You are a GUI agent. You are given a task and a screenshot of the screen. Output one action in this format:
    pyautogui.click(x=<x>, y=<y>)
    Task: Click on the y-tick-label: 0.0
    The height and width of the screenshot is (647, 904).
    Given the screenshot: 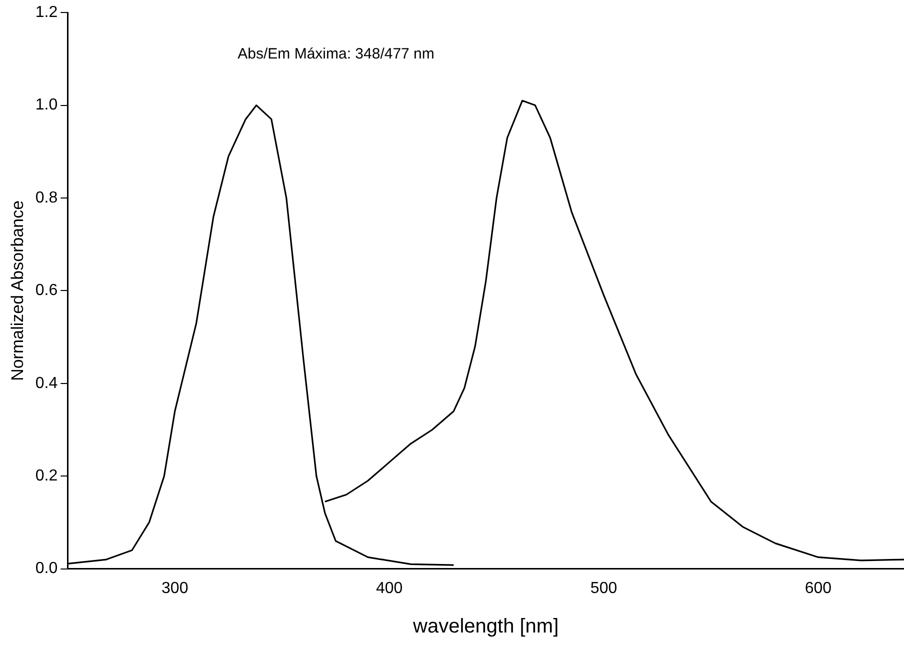 What is the action you would take?
    pyautogui.click(x=46, y=569)
    